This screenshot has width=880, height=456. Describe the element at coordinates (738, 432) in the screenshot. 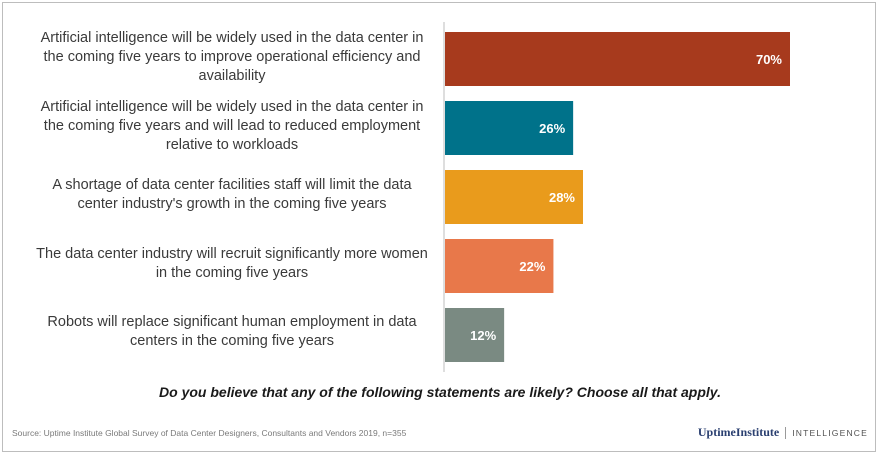

I see `logo-wordmark: UptimeInstitute` at that location.